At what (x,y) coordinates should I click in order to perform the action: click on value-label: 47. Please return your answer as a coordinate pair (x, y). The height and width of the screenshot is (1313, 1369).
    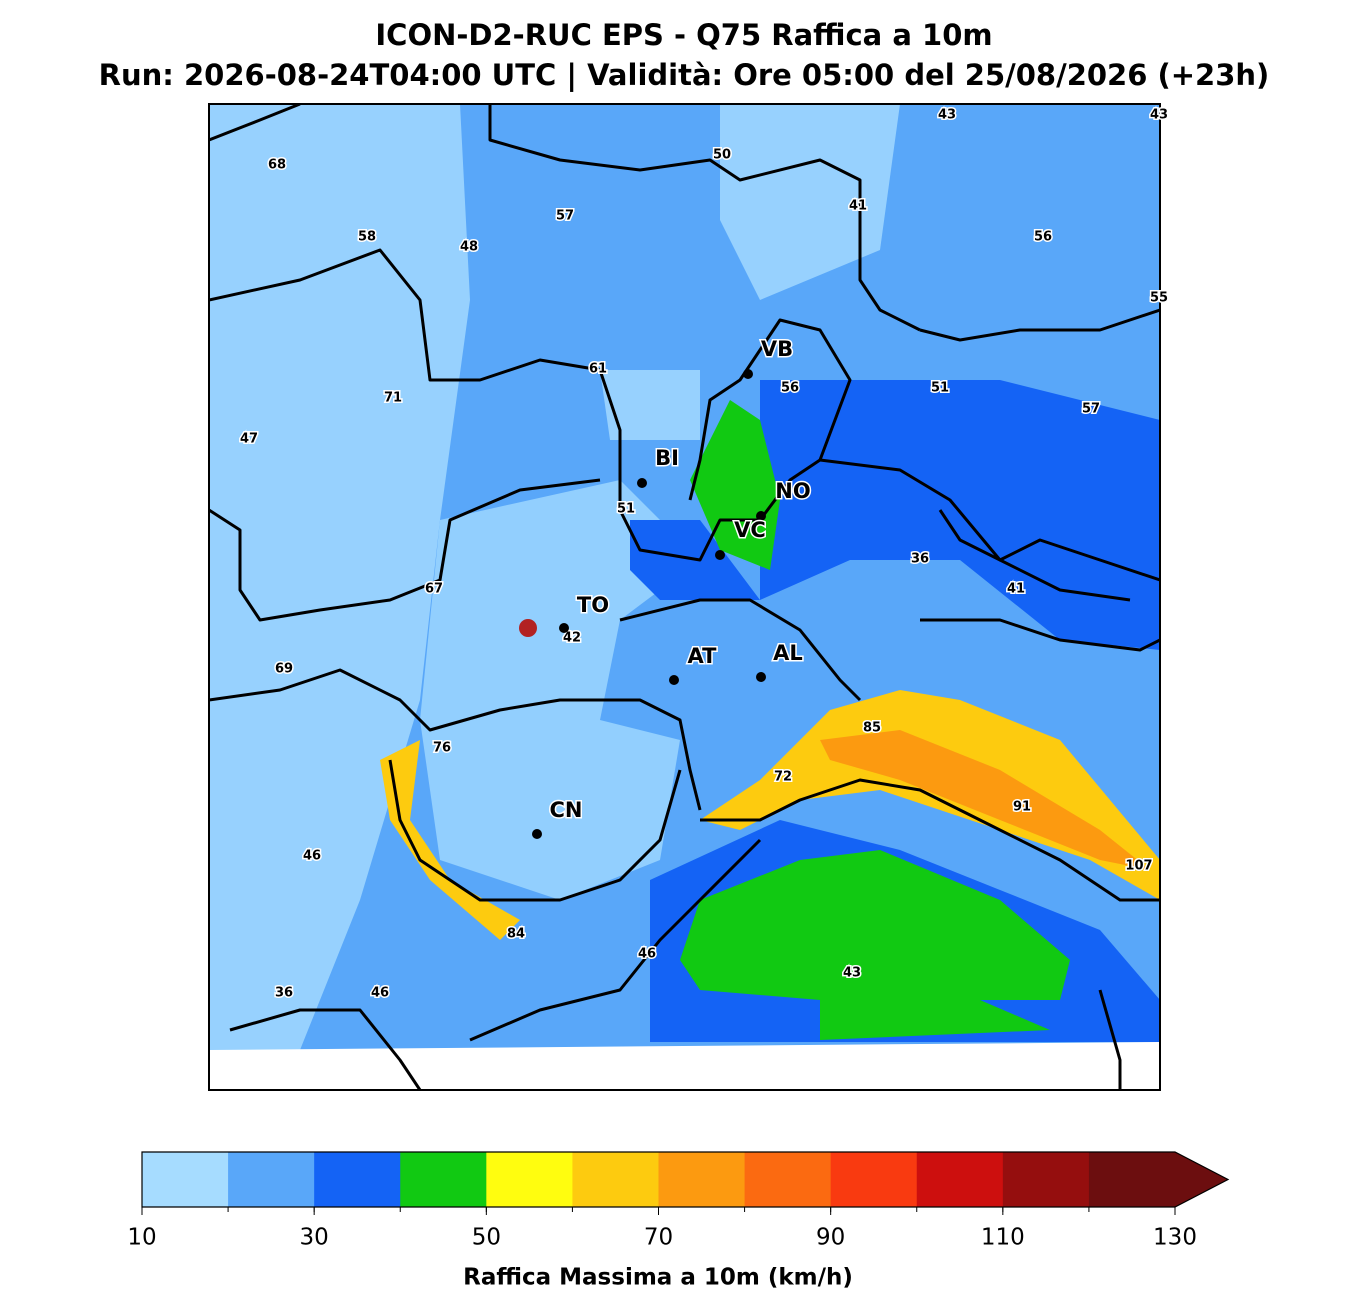
    Looking at the image, I should click on (249, 439).